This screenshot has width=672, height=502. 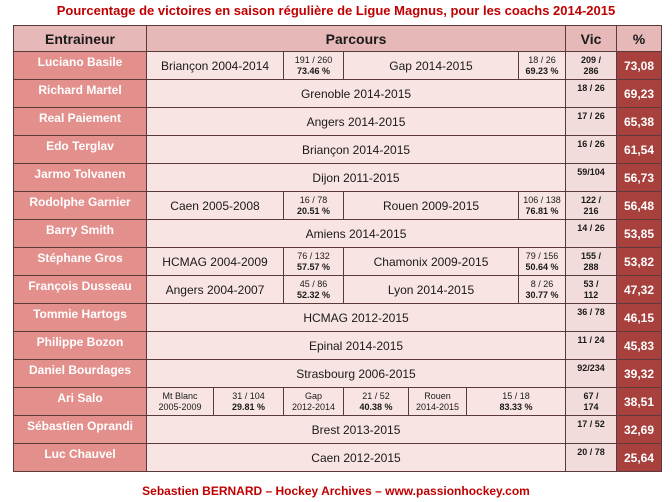 What do you see at coordinates (80, 93) in the screenshot?
I see `coach-name-cell: Richard Martel` at bounding box center [80, 93].